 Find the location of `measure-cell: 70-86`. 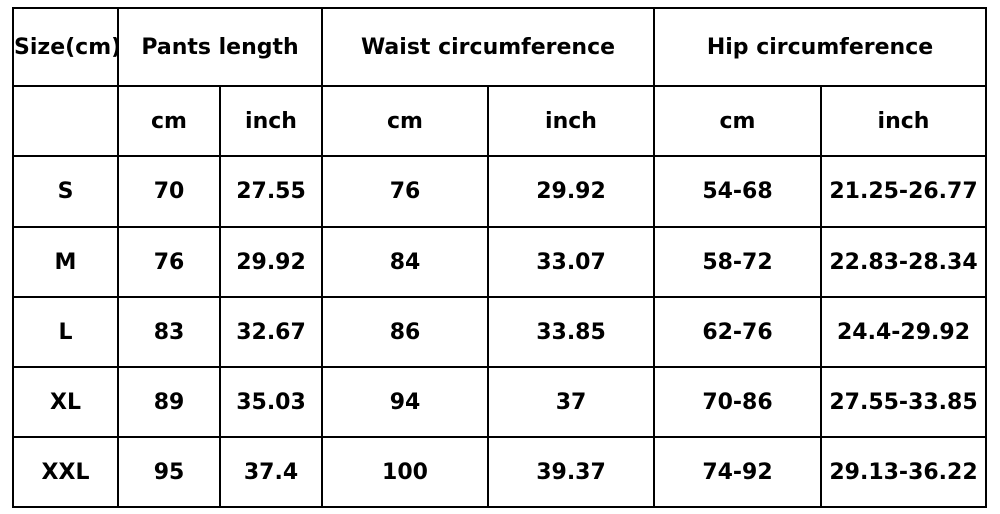

measure-cell: 70-86 is located at coordinates (737, 402).